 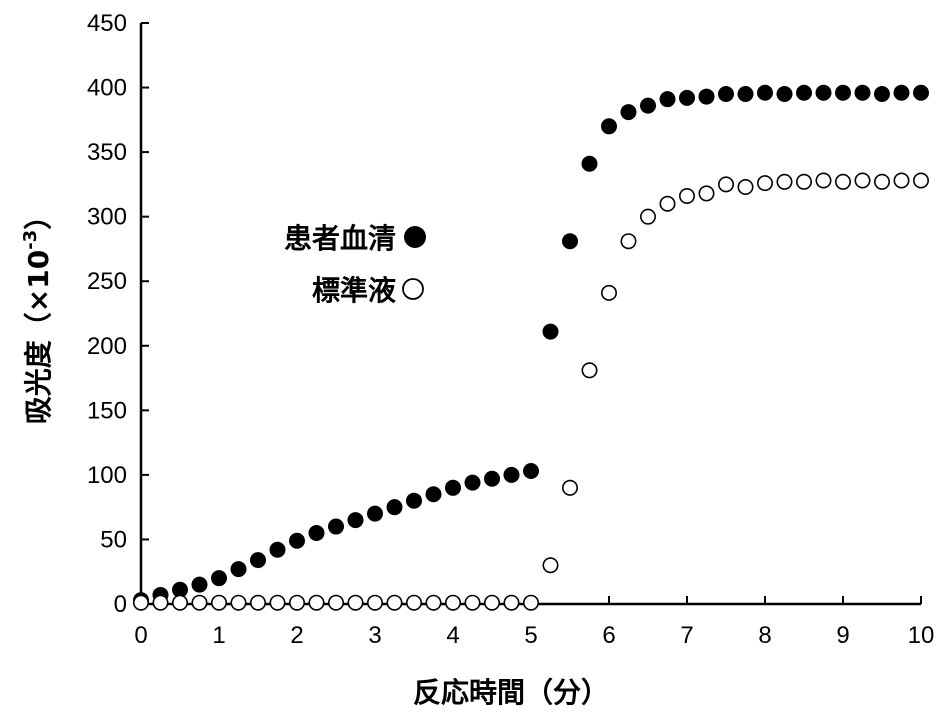 I want to click on x-axis-title: 反応時間（分）, so click(x=511, y=692).